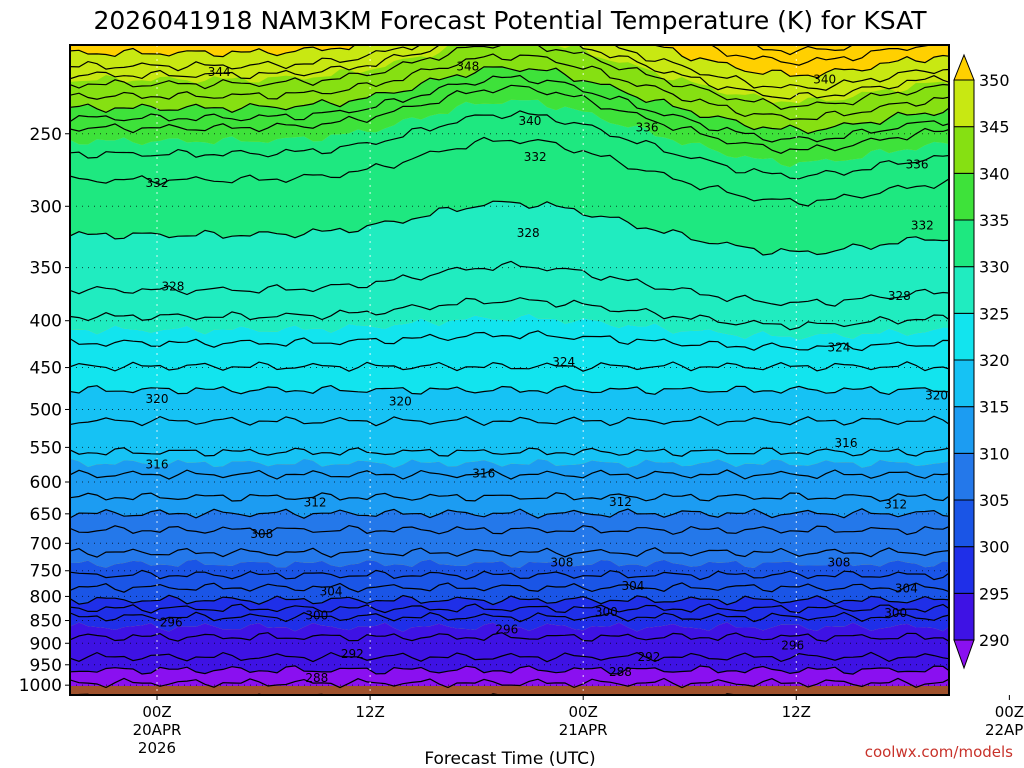 The image size is (1024, 768). Describe the element at coordinates (46, 666) in the screenshot. I see `y-tick-label: 950` at that location.